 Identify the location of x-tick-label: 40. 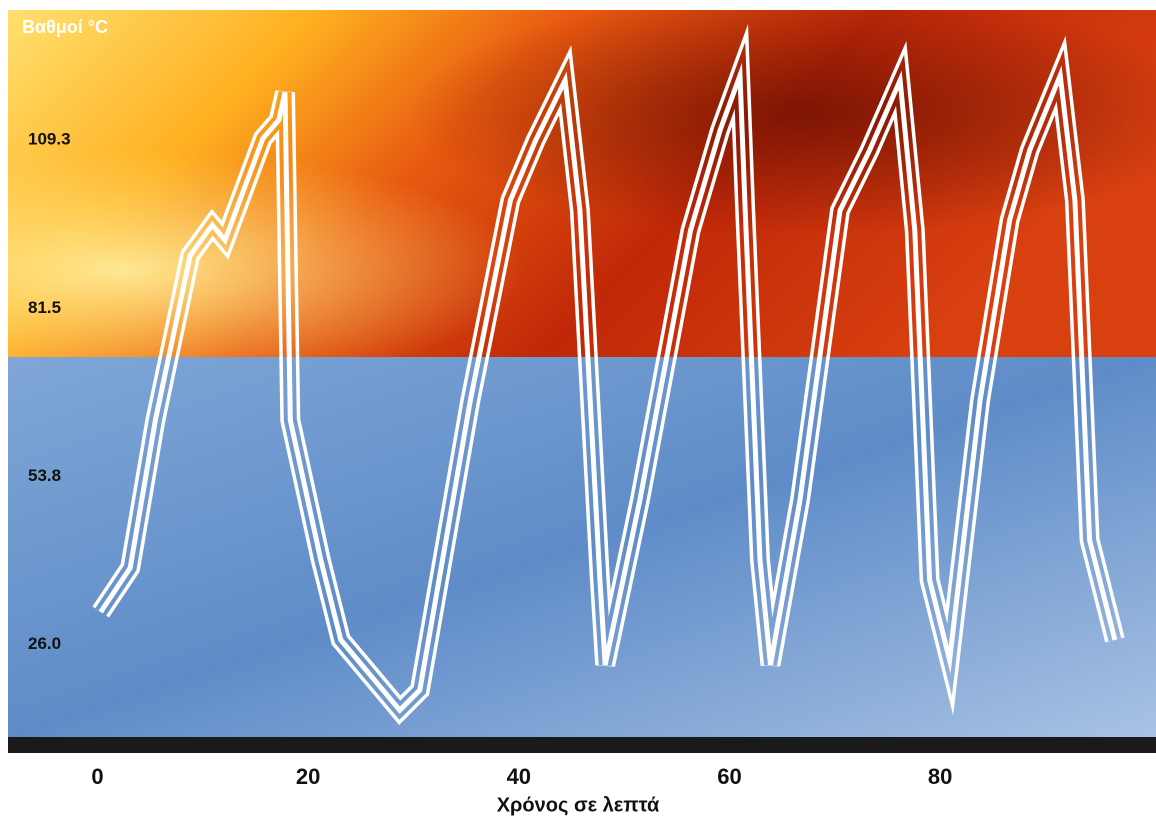
(519, 776).